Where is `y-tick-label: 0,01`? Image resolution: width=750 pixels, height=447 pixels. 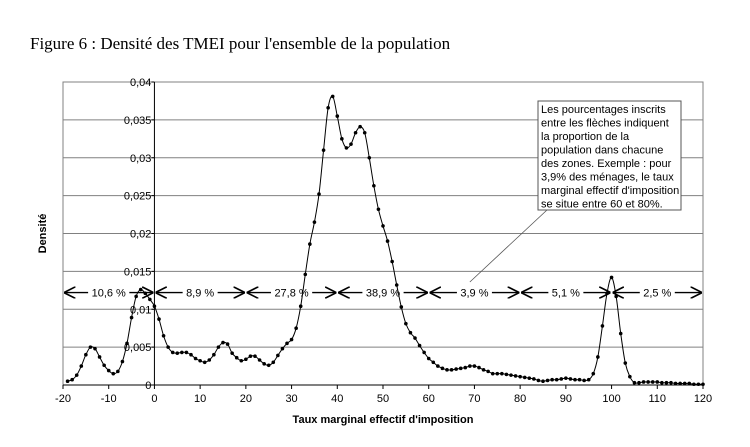 y-tick-label: 0,01 is located at coordinates (140, 310).